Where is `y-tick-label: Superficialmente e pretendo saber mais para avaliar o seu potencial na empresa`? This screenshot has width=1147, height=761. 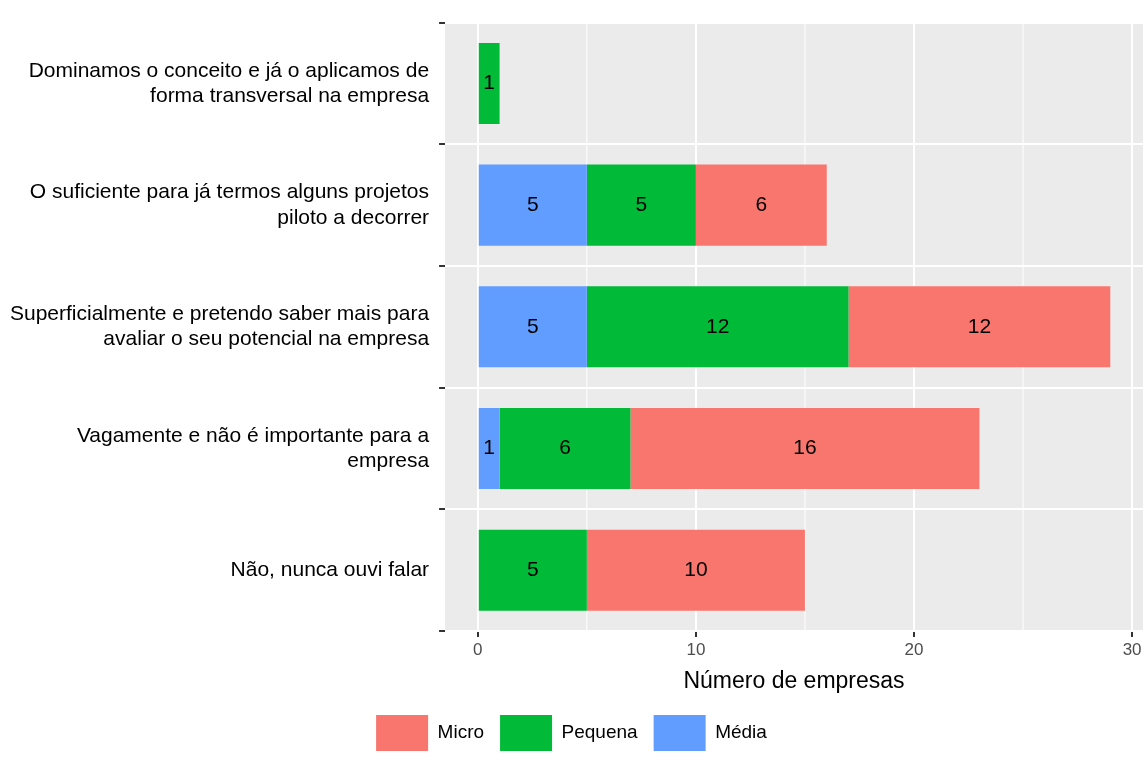 y-tick-label: Superficialmente e pretendo saber mais para avaliar o seu potencial na empresa is located at coordinates (219, 325).